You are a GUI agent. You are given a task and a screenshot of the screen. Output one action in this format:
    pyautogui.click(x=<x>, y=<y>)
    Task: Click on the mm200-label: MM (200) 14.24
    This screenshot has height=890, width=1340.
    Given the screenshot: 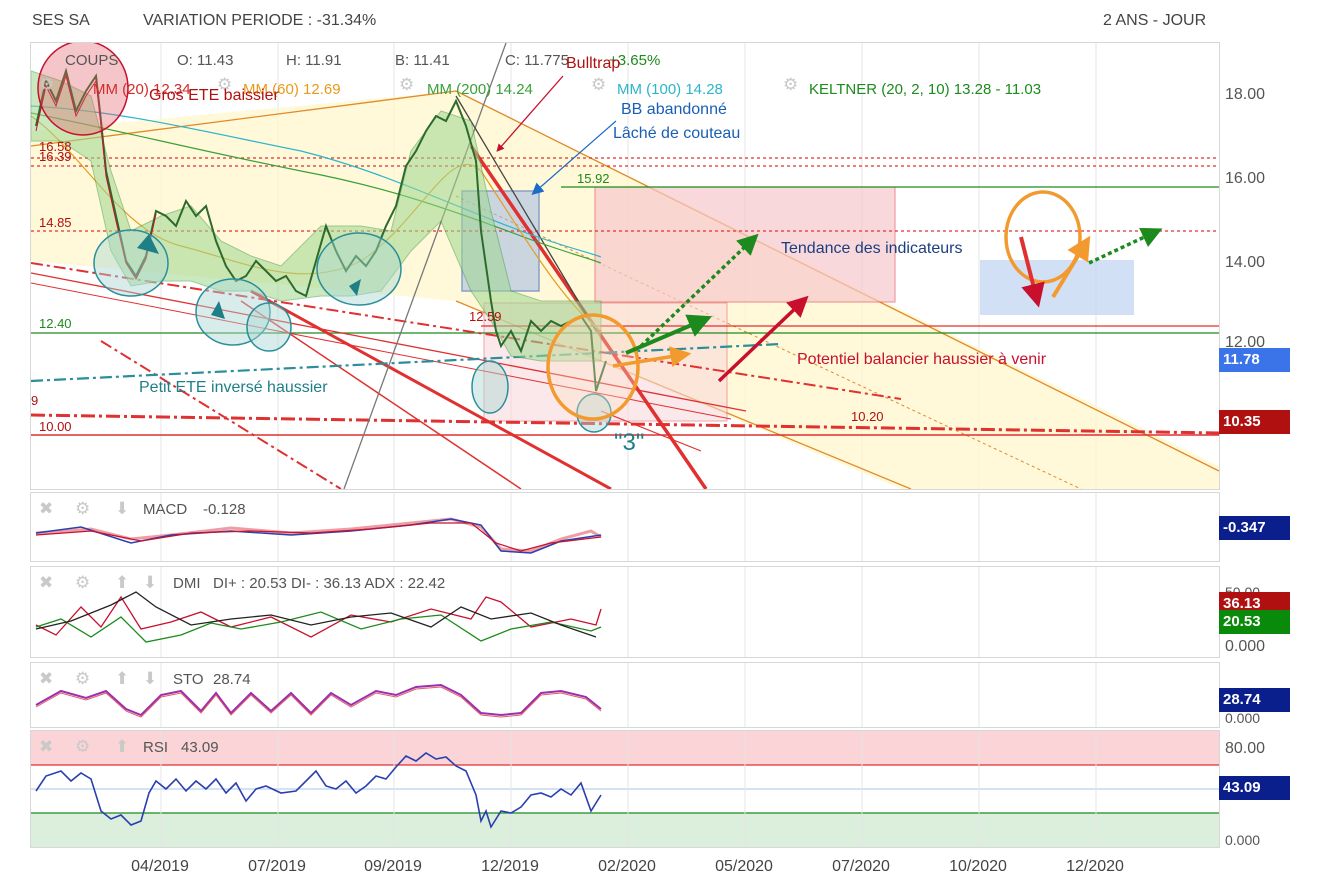 What is the action you would take?
    pyautogui.click(x=480, y=89)
    